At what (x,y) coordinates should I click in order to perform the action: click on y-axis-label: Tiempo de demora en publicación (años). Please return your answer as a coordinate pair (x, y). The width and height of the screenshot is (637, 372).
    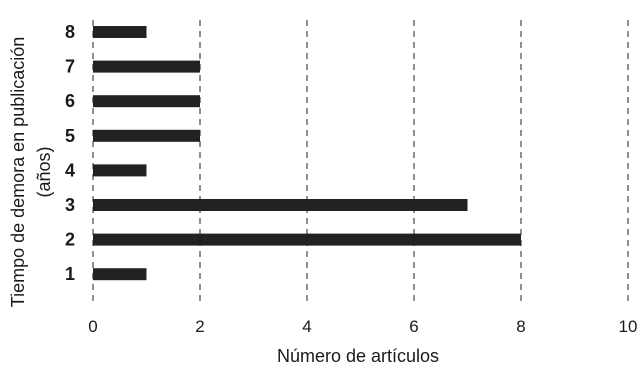
    Looking at the image, I should click on (31, 172).